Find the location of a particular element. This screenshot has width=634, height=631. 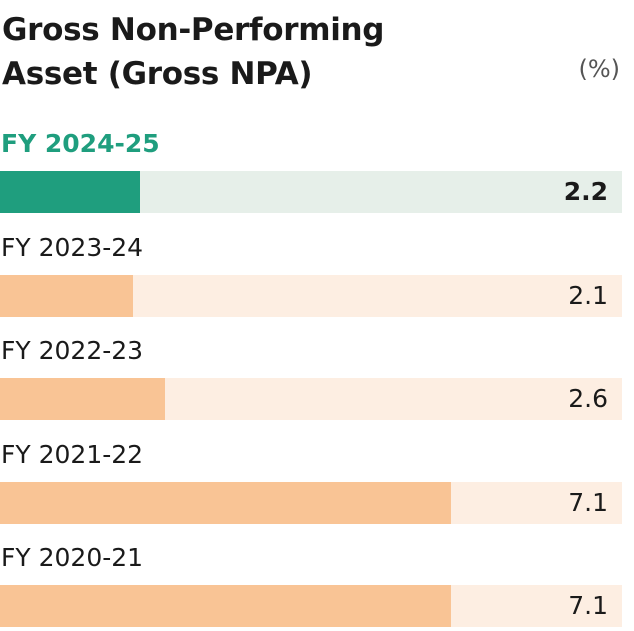

data-label: 2.2 is located at coordinates (585, 191).